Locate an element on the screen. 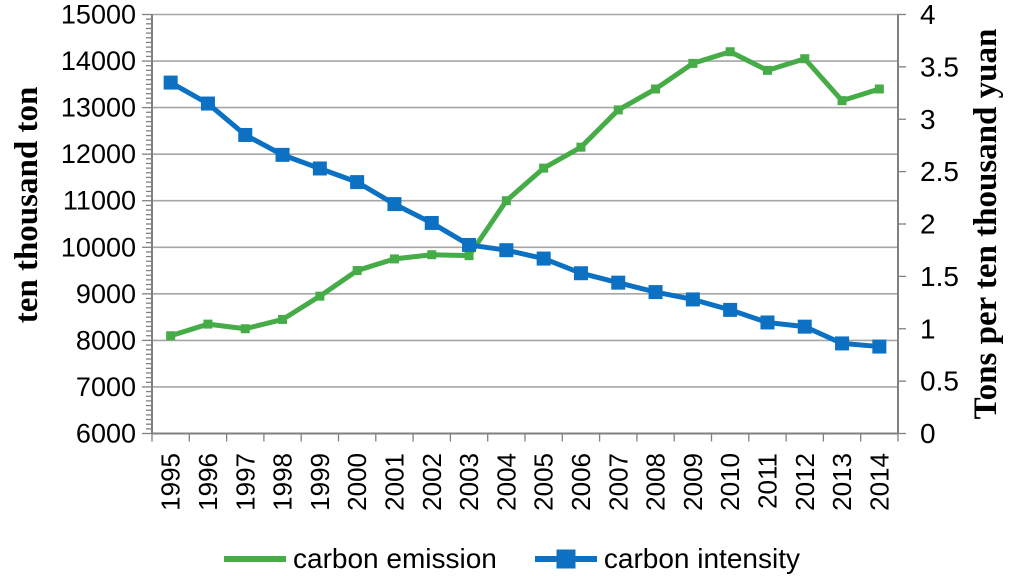  x-tick-label: 2014 is located at coordinates (879, 482).